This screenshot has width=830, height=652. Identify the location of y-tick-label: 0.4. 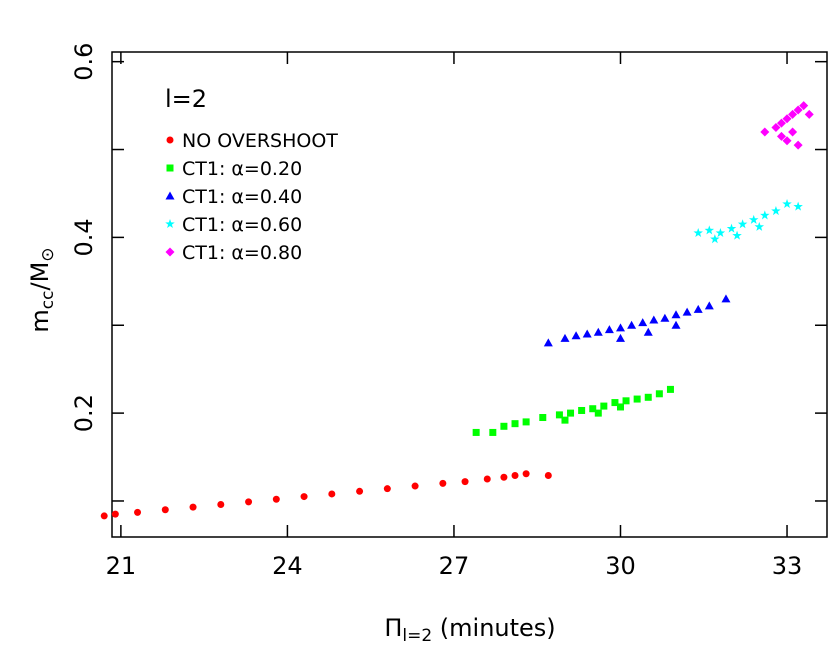
(84, 237).